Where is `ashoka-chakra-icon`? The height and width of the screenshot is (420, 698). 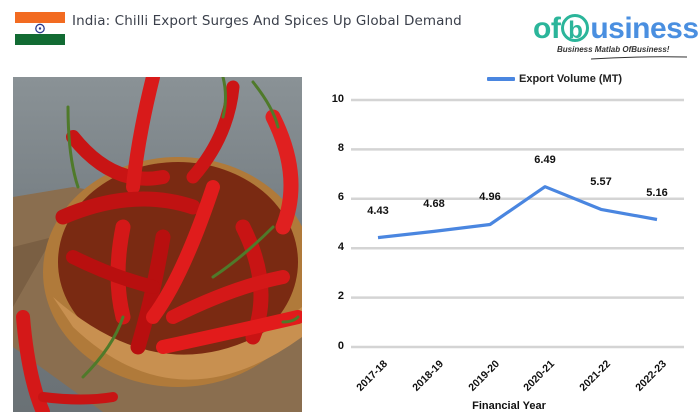
ashoka-chakra-icon is located at coordinates (40, 28).